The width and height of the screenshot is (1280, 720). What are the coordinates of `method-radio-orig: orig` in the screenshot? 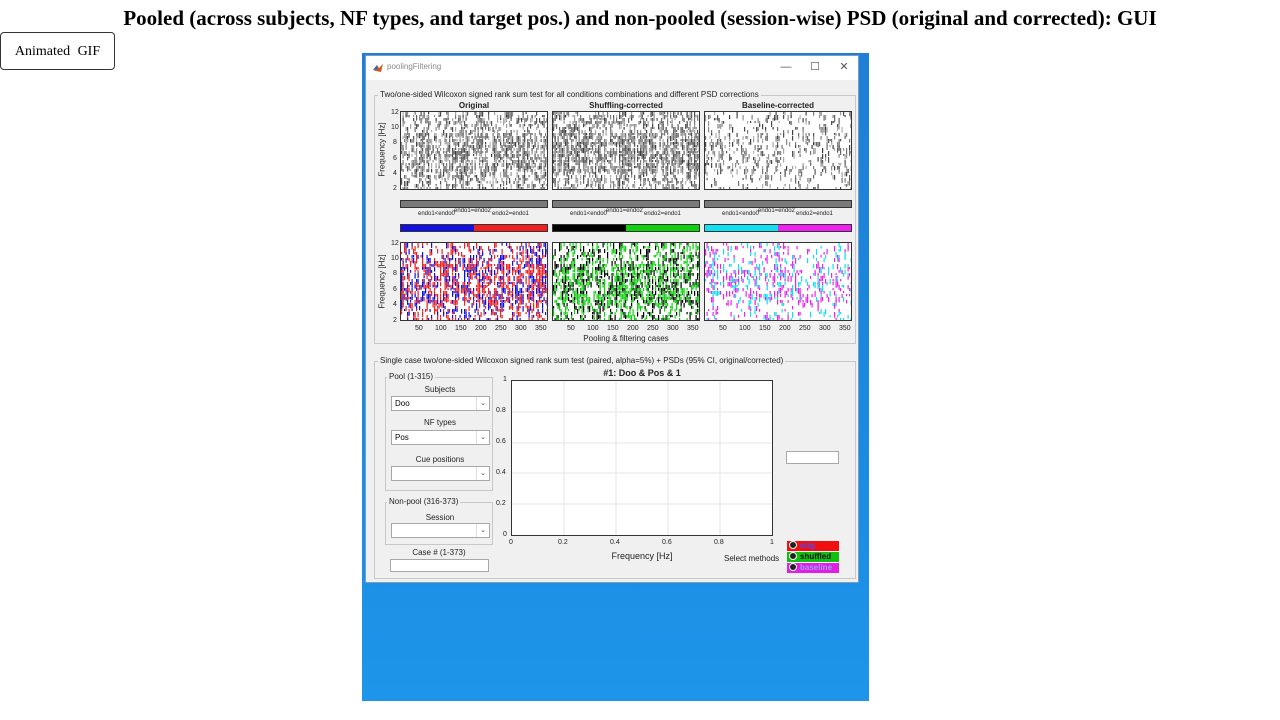 It's located at (813, 545).